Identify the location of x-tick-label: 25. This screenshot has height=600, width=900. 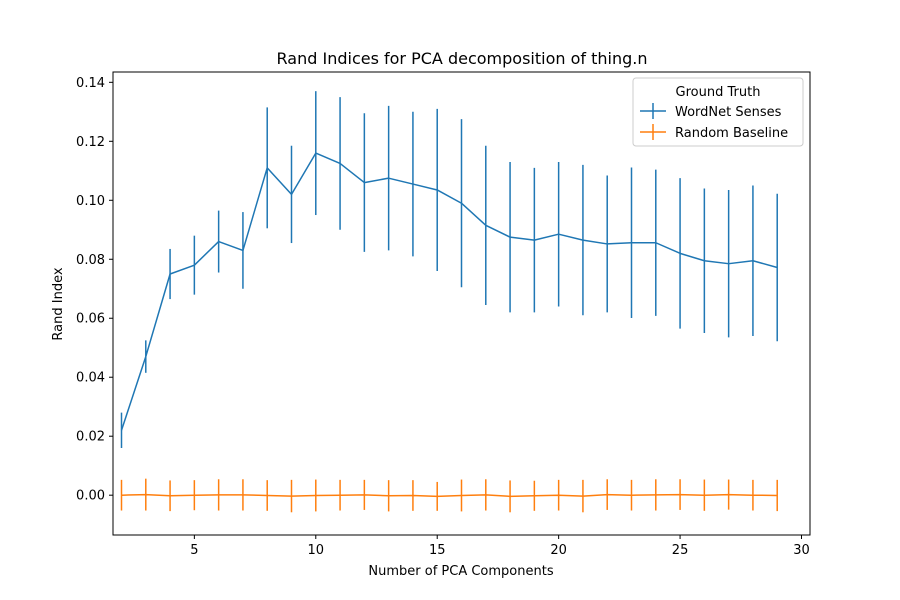
(680, 550).